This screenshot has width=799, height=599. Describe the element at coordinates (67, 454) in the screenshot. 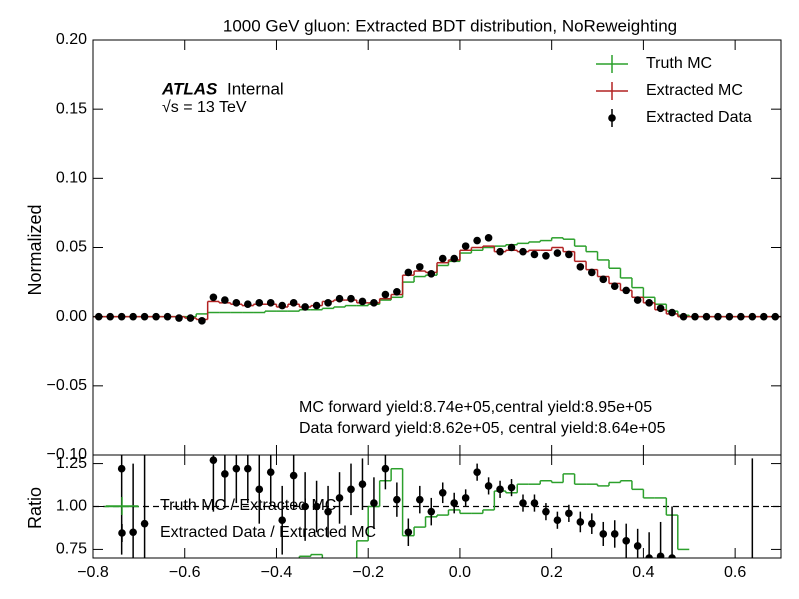

I see `y-tick-label: −0.10` at that location.